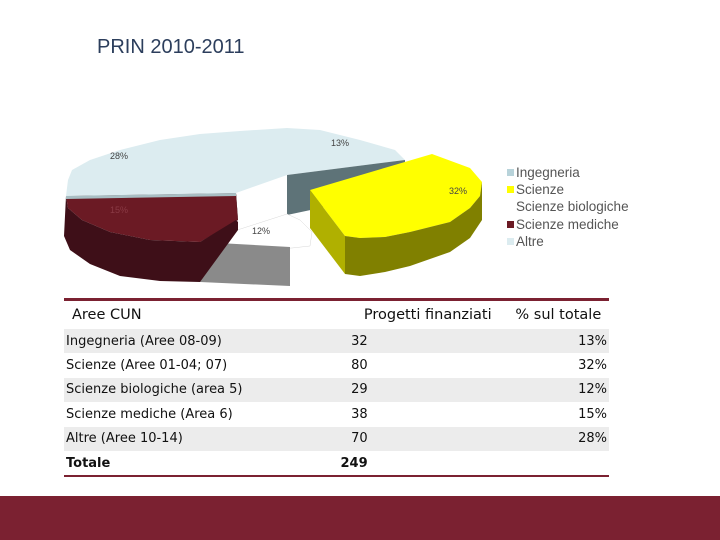  Describe the element at coordinates (152, 217) in the screenshot. I see `pie-slice-scienze-mediche` at that location.